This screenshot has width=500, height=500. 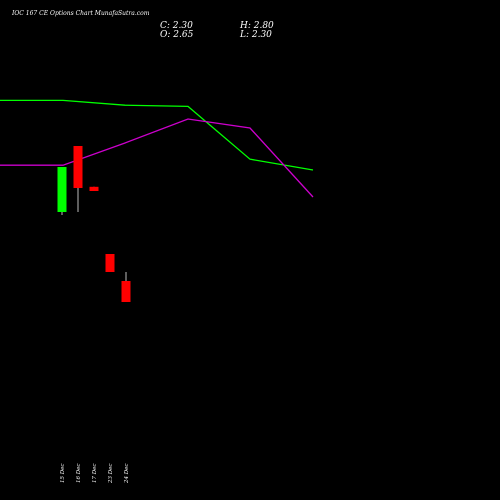 I want to click on close-readout: C: 2.30, so click(x=176, y=26).